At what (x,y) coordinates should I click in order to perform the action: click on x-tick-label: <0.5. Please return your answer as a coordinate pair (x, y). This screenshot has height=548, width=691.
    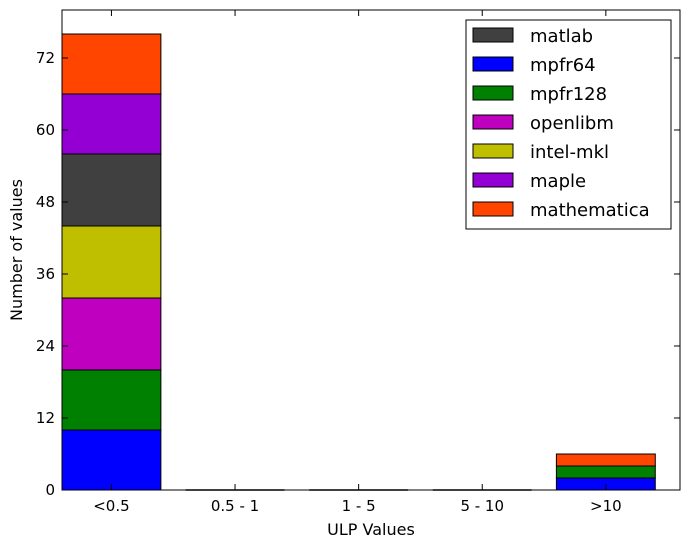
    Looking at the image, I should click on (111, 506).